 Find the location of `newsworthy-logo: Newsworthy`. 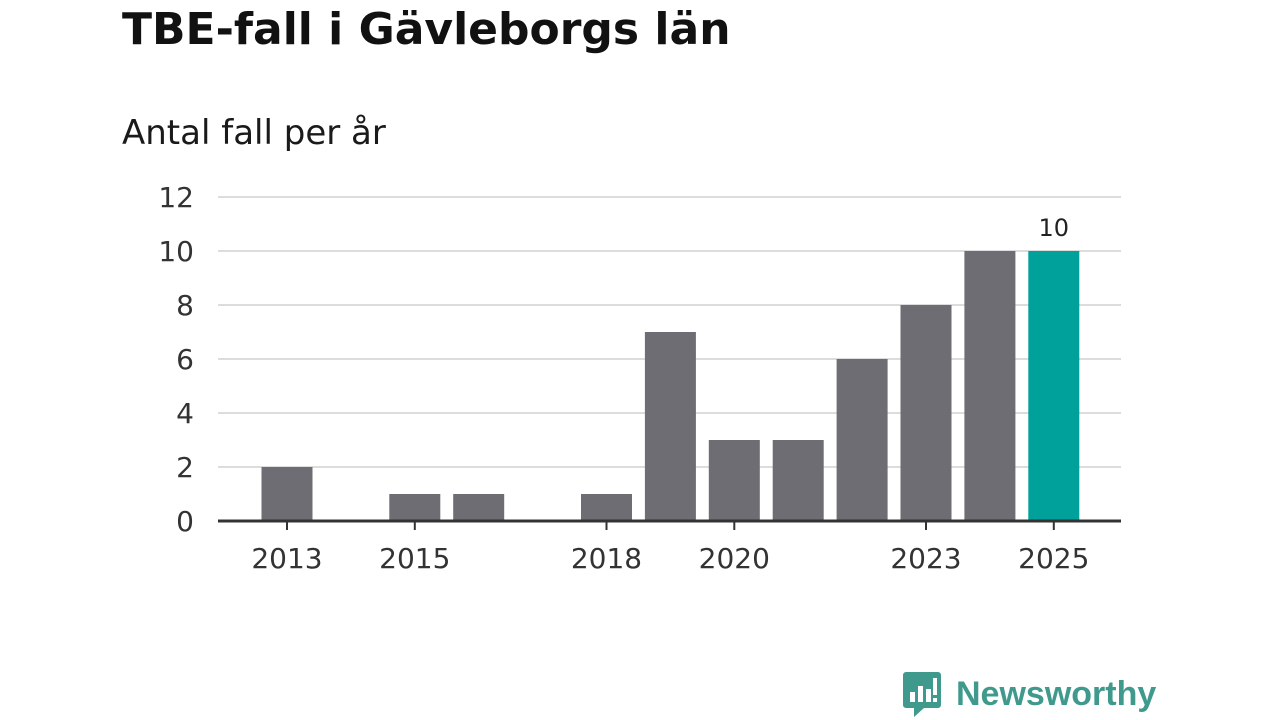

newsworthy-logo: Newsworthy is located at coordinates (1029, 694).